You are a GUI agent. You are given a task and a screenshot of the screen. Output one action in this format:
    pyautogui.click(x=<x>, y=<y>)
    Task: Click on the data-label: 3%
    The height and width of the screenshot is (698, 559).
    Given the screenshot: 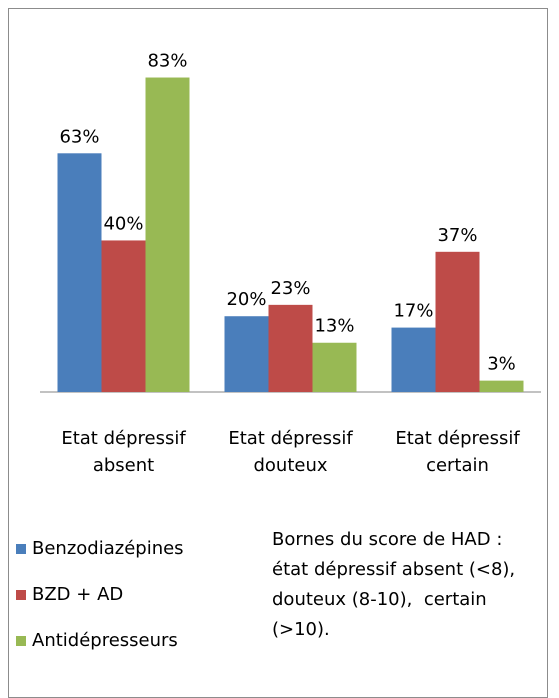 What is the action you would take?
    pyautogui.click(x=501, y=364)
    